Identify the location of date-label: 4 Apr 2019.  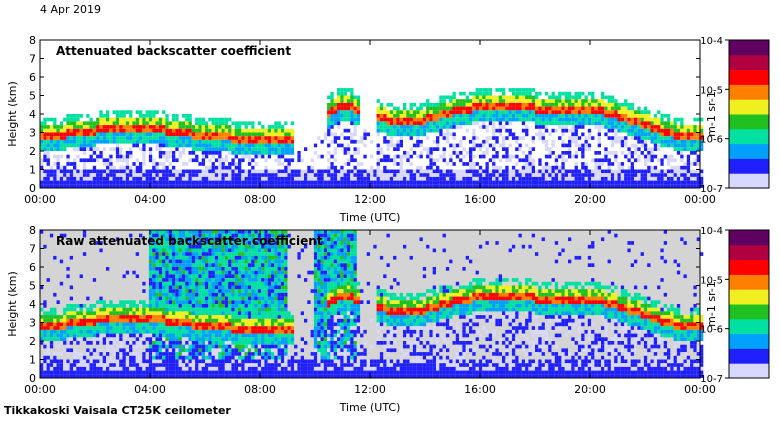
(70, 9).